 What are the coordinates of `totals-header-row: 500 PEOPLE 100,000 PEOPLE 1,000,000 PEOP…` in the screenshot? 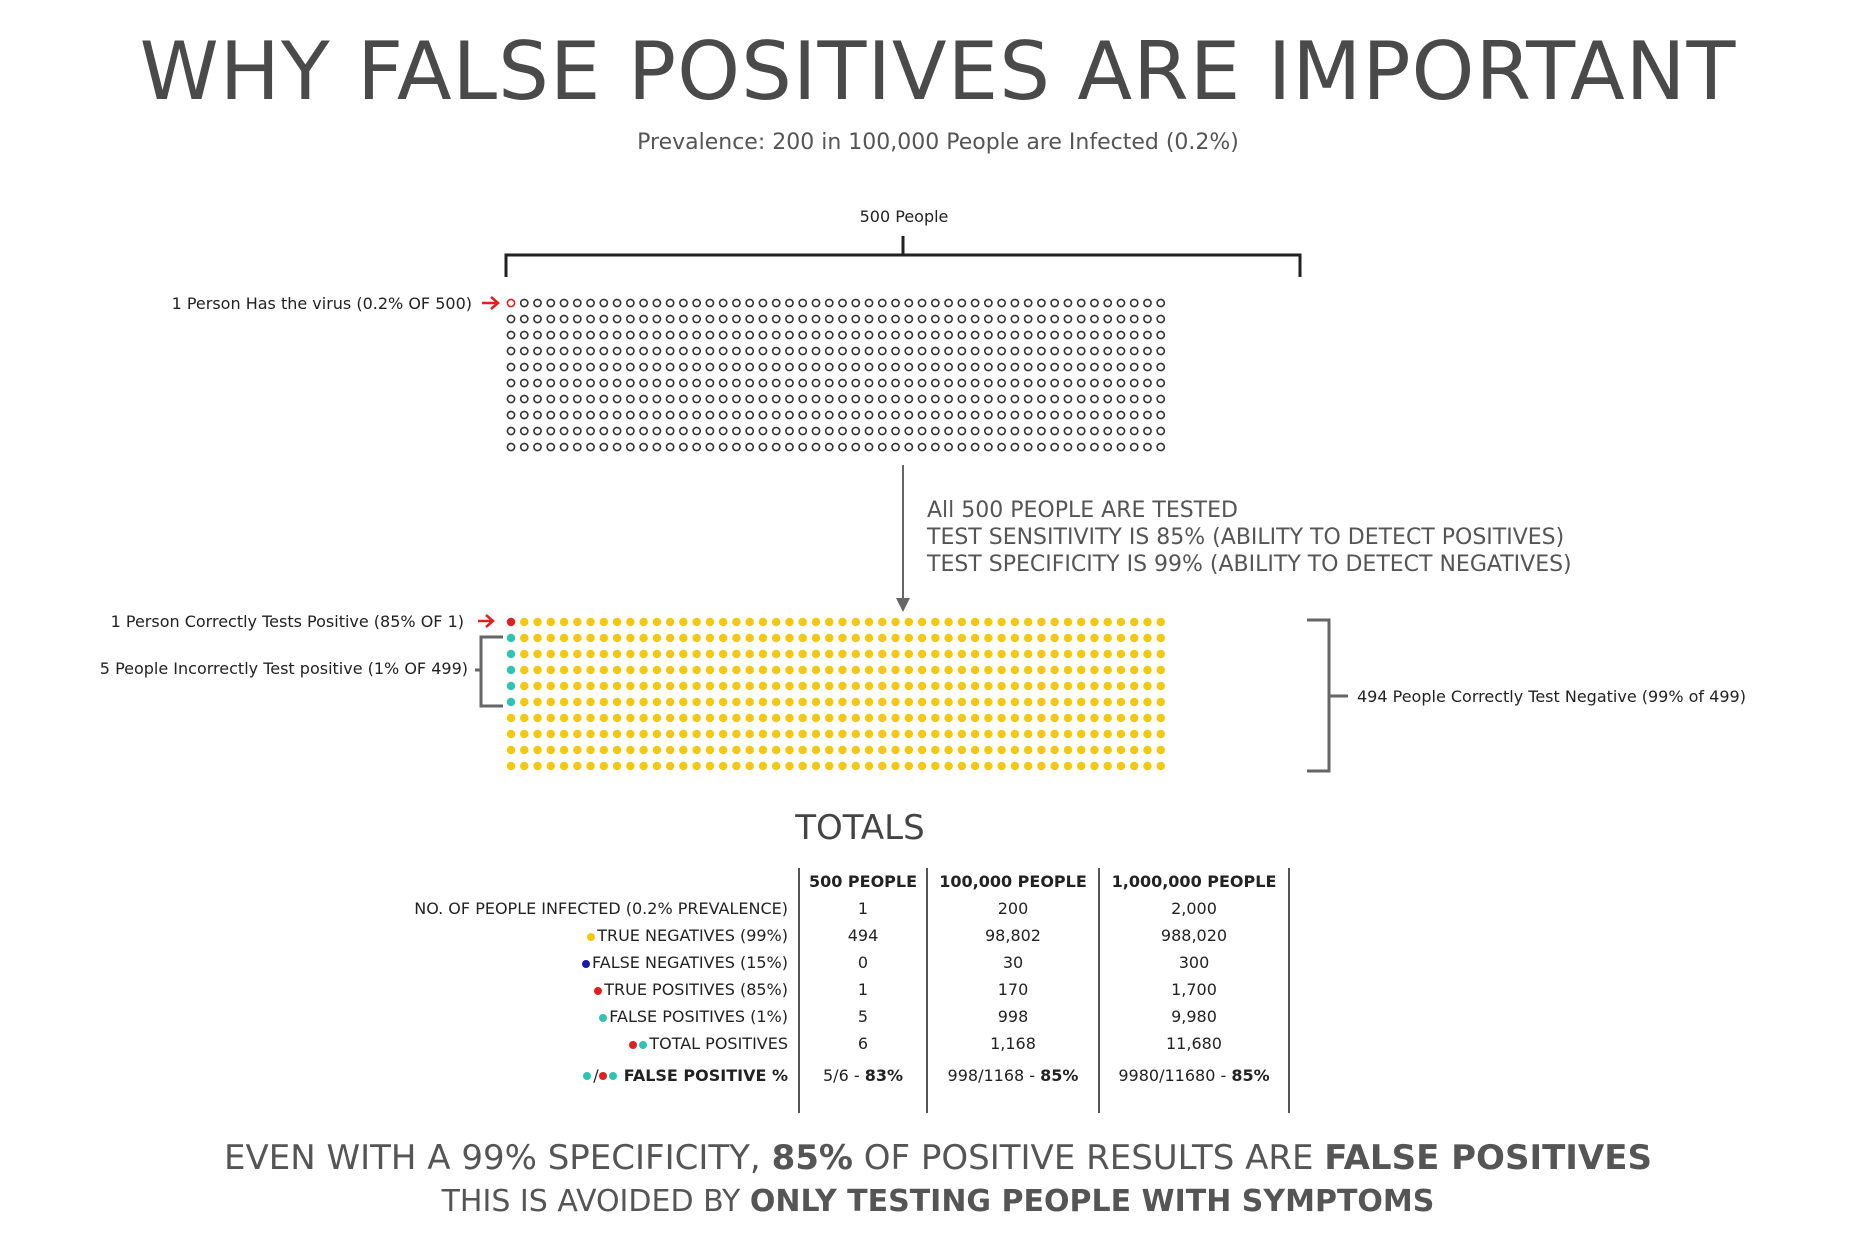 It's located at (800, 881).